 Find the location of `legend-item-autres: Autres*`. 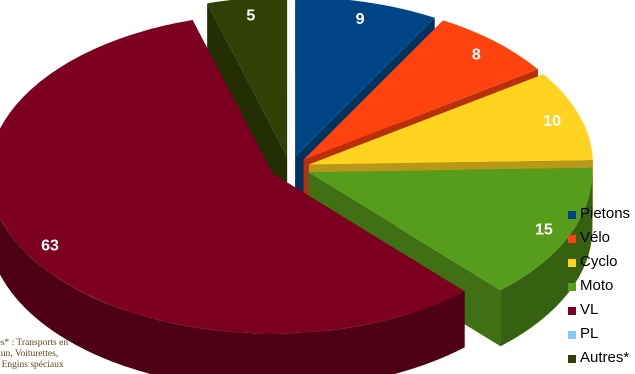

legend-item-autres: Autres* is located at coordinates (600, 360).